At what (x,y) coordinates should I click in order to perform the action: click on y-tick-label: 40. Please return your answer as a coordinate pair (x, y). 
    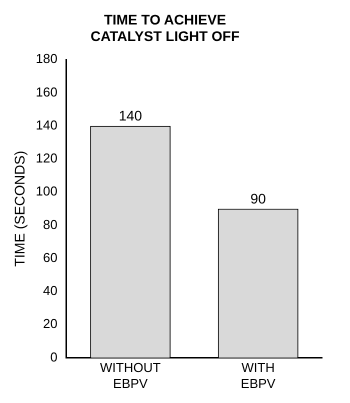
    Looking at the image, I should click on (50, 290).